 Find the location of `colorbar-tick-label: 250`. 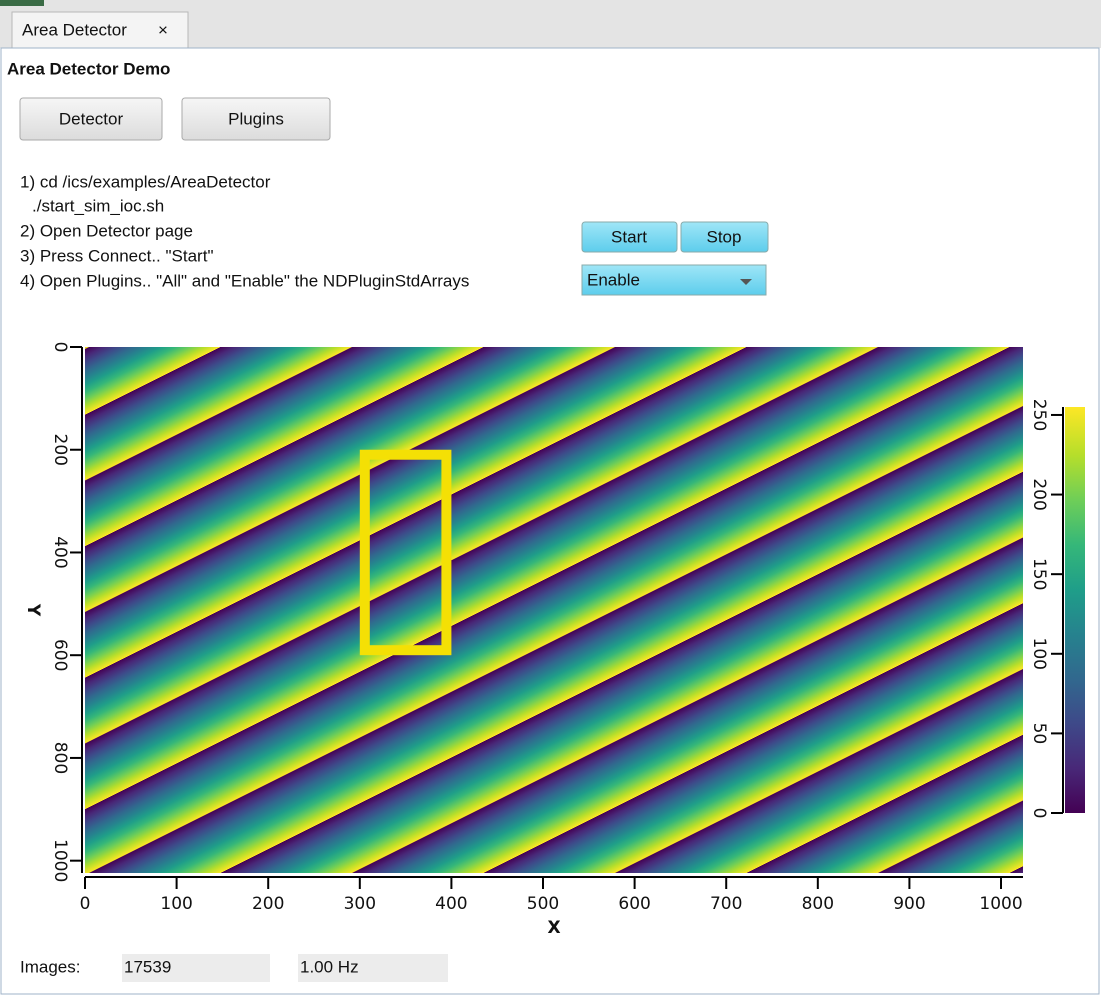

colorbar-tick-label: 250 is located at coordinates (1039, 415).